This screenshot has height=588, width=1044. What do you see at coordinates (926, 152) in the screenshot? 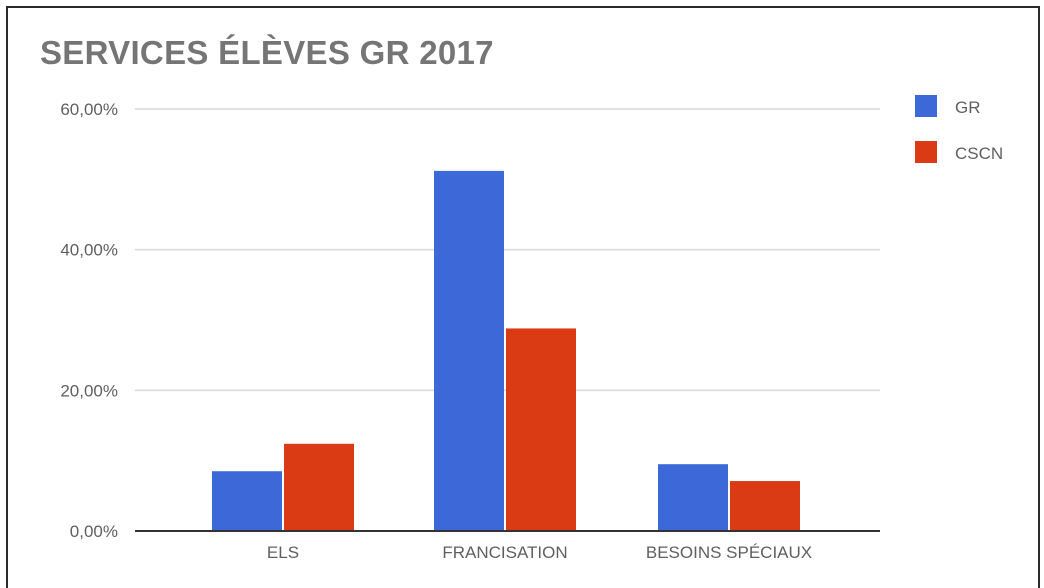
I see `legend-swatch-cscn` at bounding box center [926, 152].